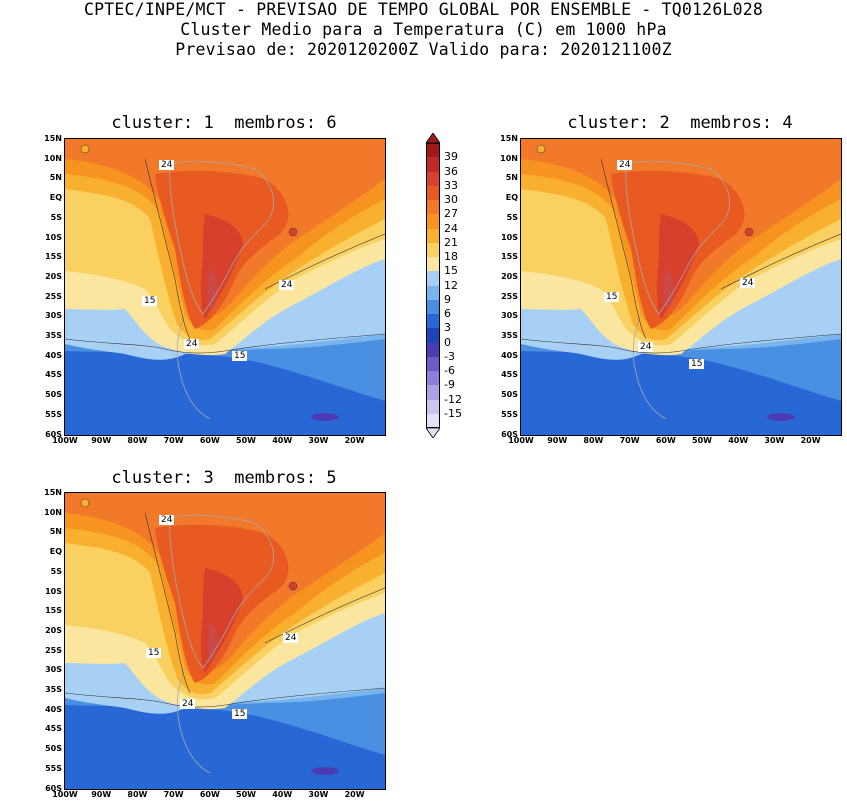 The width and height of the screenshot is (847, 803). I want to click on lat-tick-label: 45S, so click(53, 729).